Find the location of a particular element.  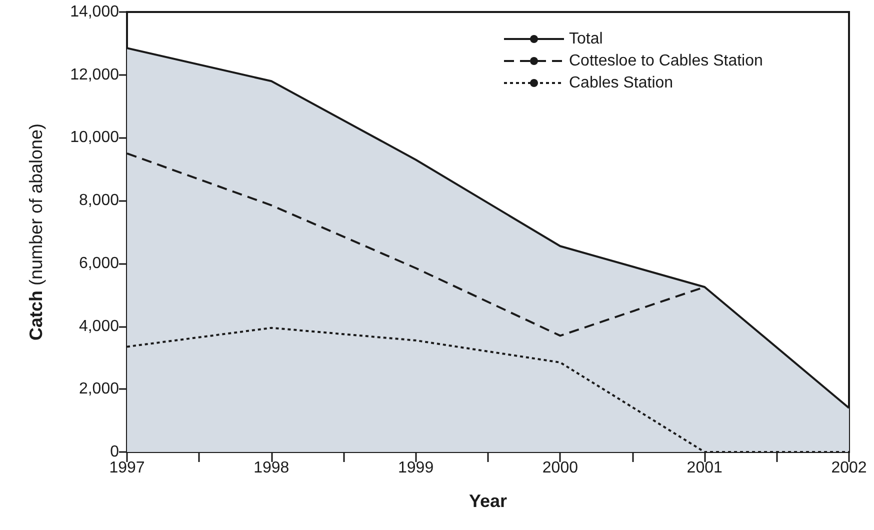

legend-label: Total is located at coordinates (586, 39).